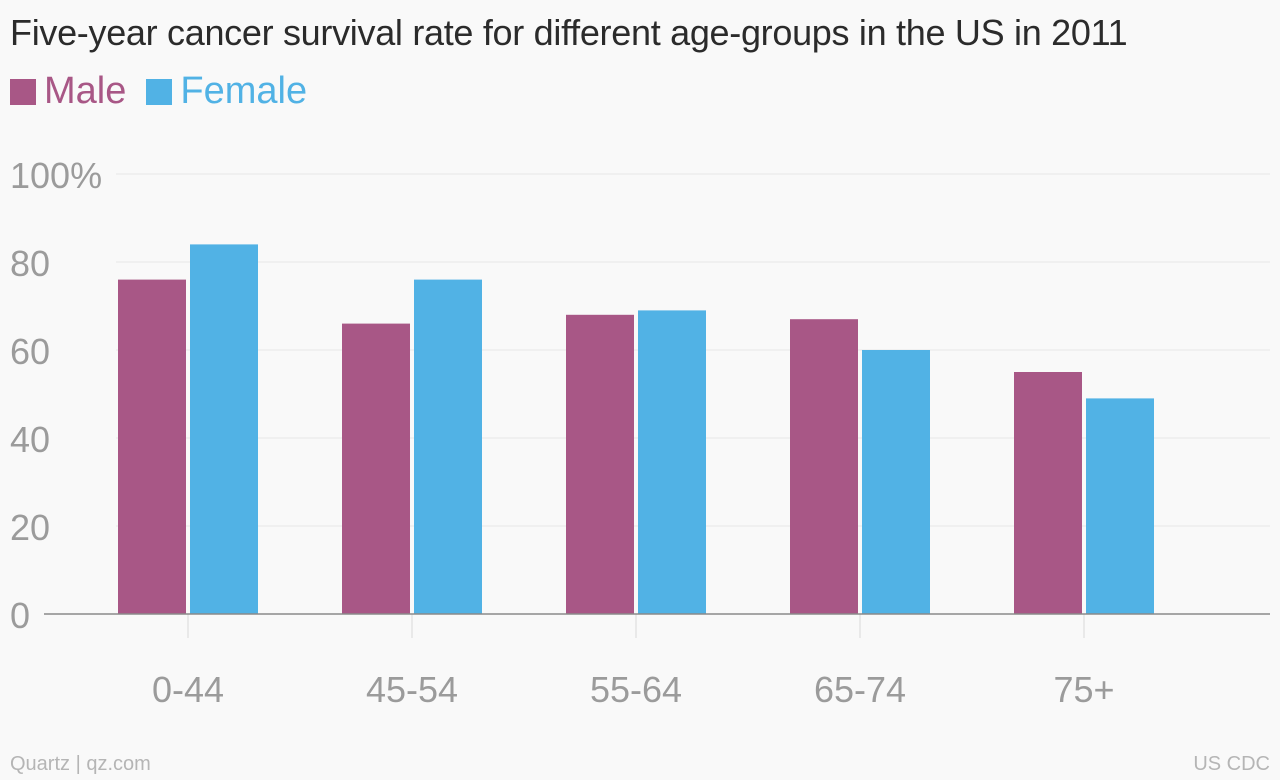  I want to click on footer-source: US CDC, so click(1231, 764).